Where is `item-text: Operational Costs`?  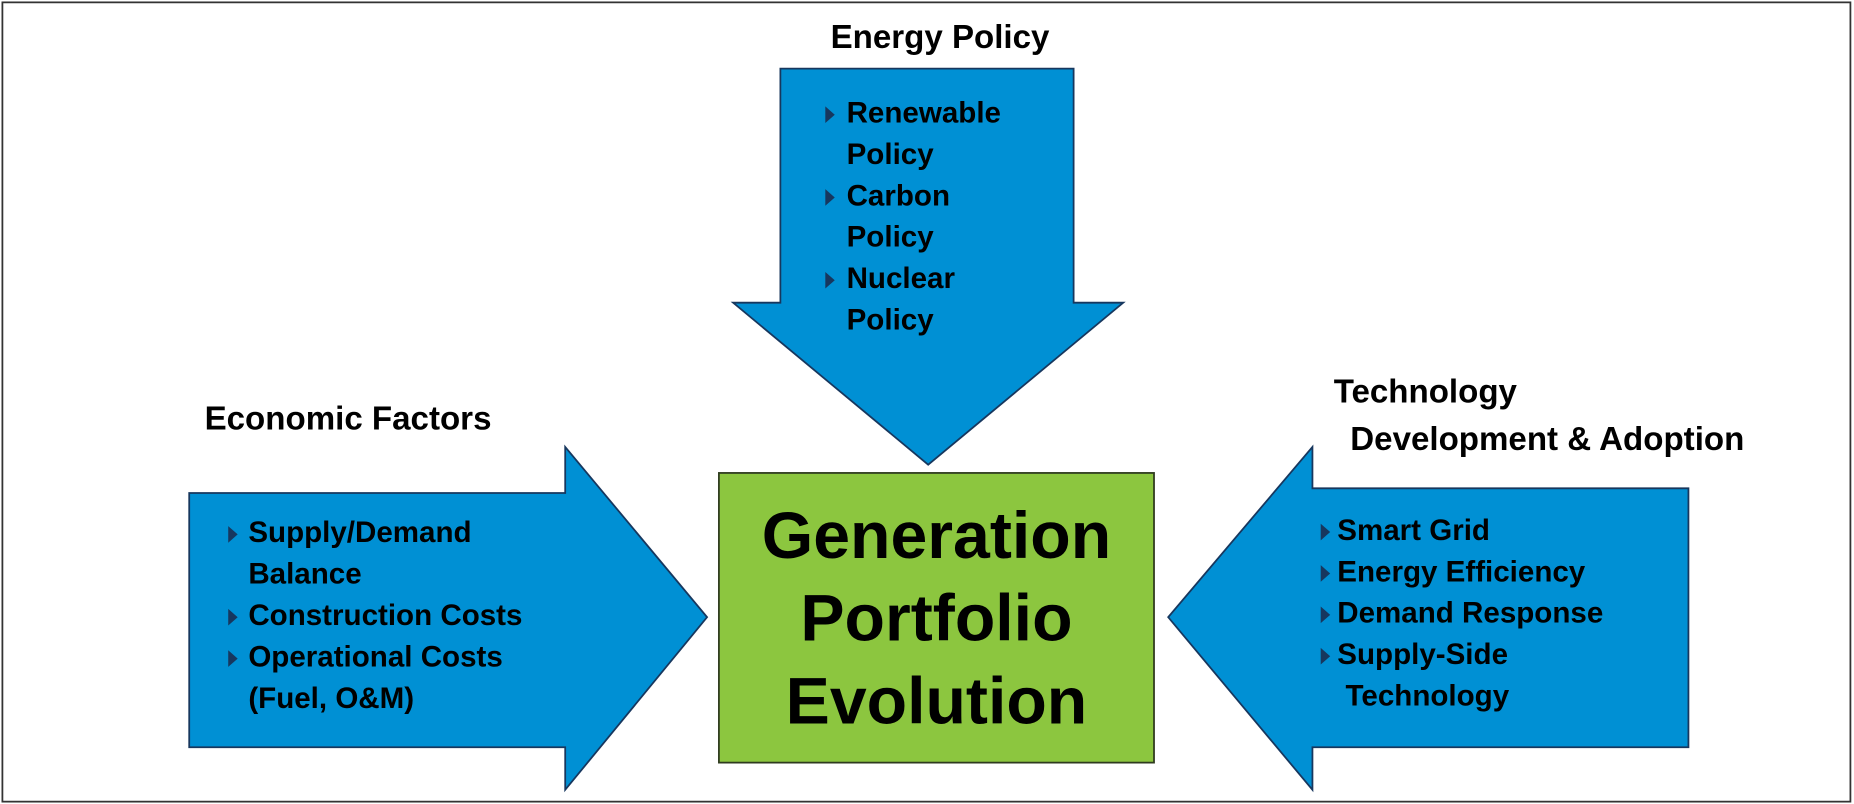
item-text: Operational Costs is located at coordinates (375, 656).